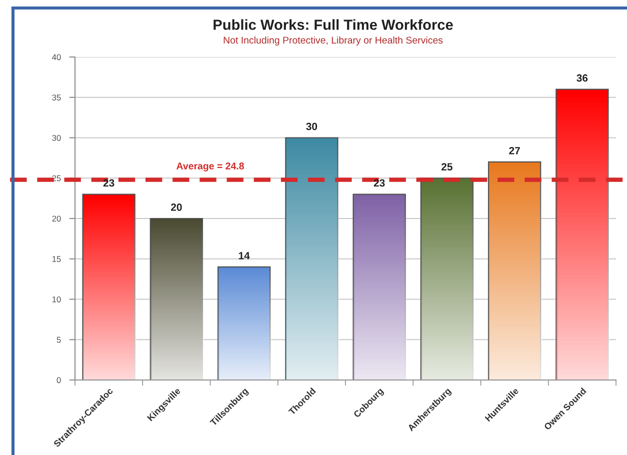 The image size is (627, 455). I want to click on data-label: 36, so click(582, 78).